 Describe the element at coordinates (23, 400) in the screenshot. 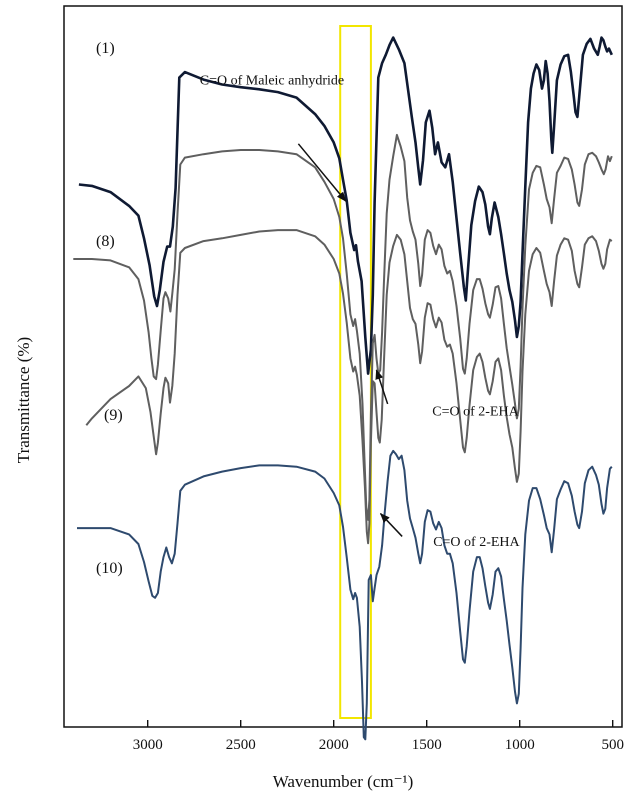

I see `y-axis-label: Transmittance (%)` at that location.